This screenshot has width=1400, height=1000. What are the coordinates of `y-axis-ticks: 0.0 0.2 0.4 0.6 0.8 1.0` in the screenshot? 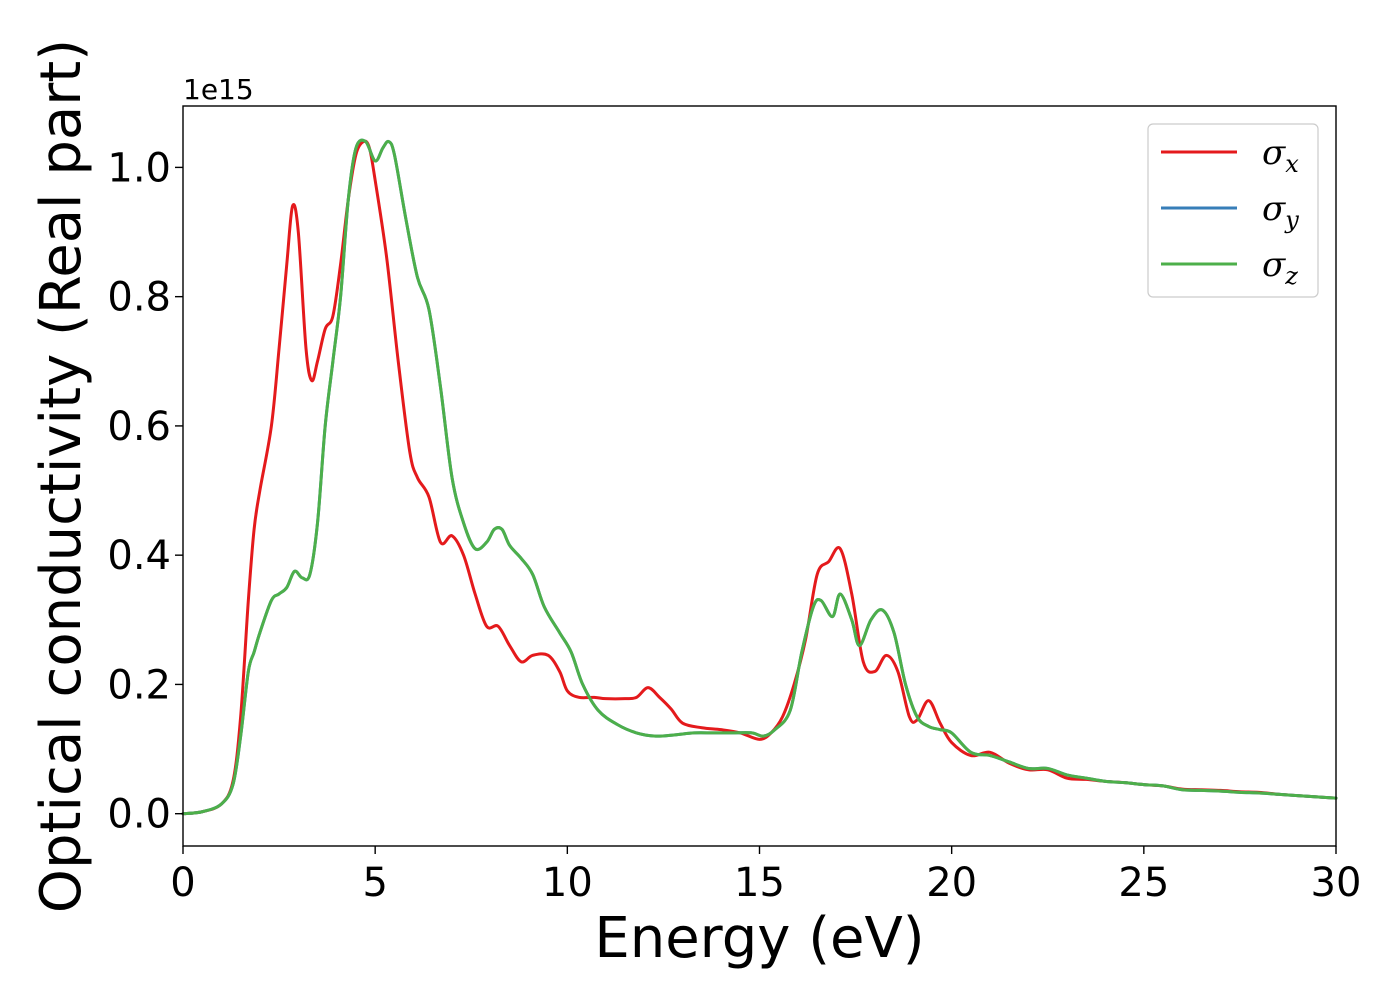 It's located at (145, 491).